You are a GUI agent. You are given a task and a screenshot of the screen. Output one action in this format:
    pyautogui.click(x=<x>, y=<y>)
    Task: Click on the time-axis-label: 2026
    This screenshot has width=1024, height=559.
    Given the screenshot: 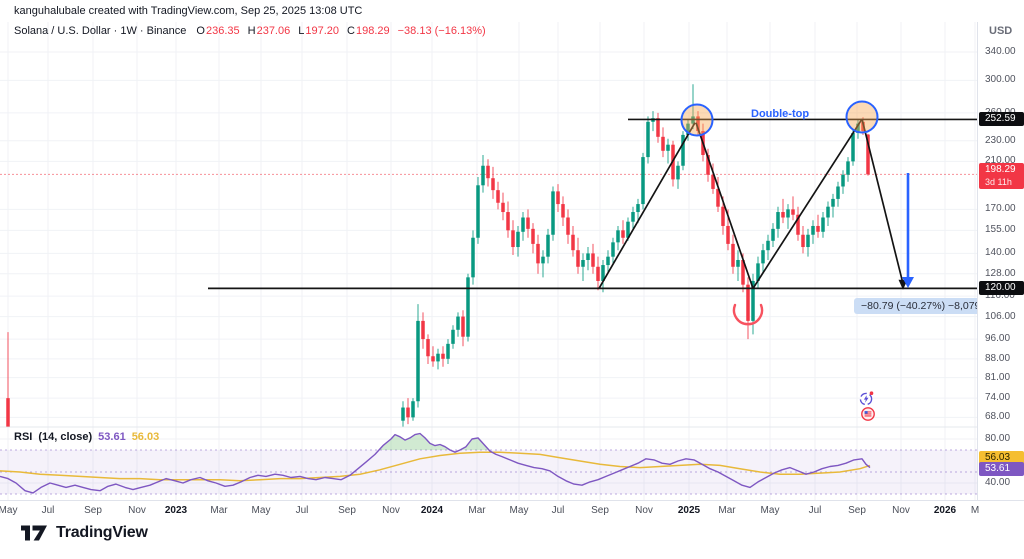 What is the action you would take?
    pyautogui.click(x=945, y=510)
    